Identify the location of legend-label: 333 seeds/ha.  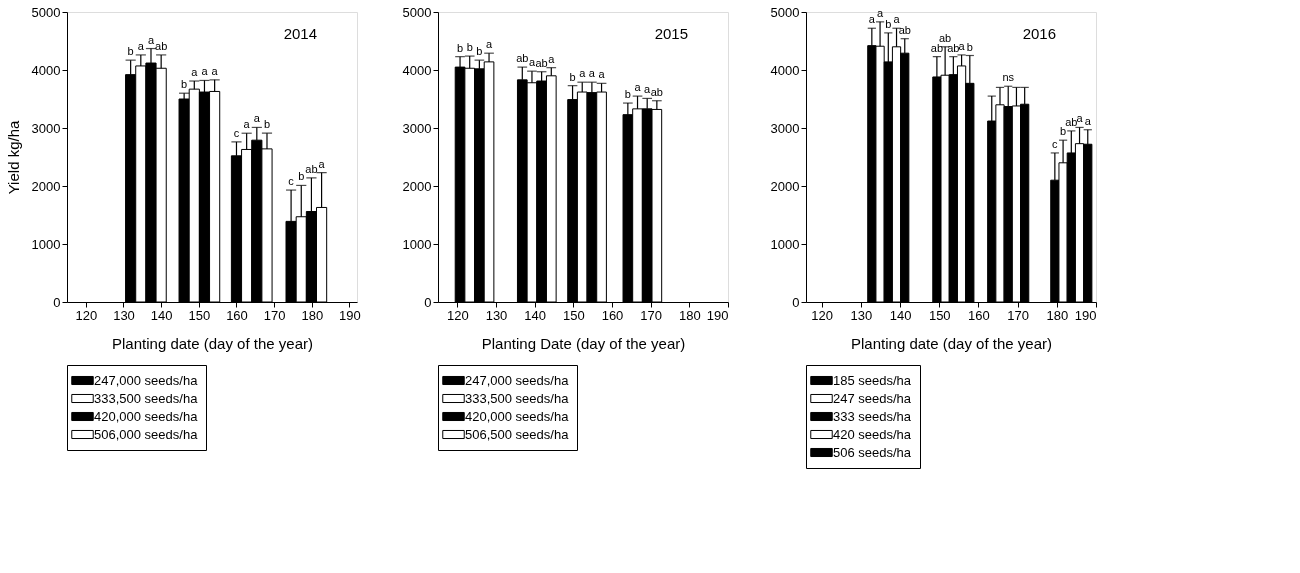
(872, 416).